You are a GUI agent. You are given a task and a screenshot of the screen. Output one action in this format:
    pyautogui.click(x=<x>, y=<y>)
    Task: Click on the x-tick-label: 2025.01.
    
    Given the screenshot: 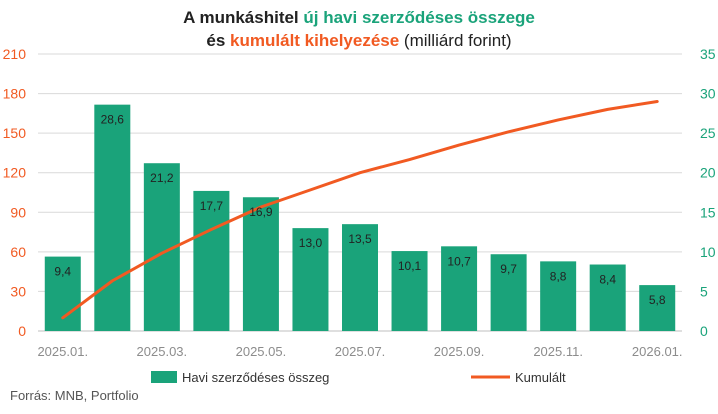 What is the action you would take?
    pyautogui.click(x=62, y=351)
    